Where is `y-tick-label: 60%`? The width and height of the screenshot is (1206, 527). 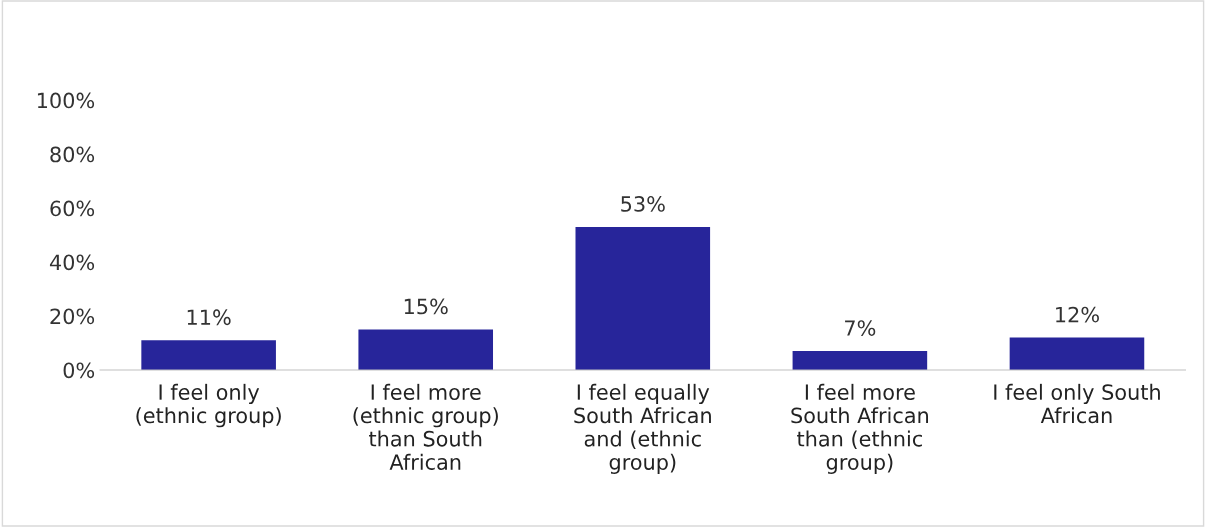
y-tick-label: 60% is located at coordinates (72, 208).